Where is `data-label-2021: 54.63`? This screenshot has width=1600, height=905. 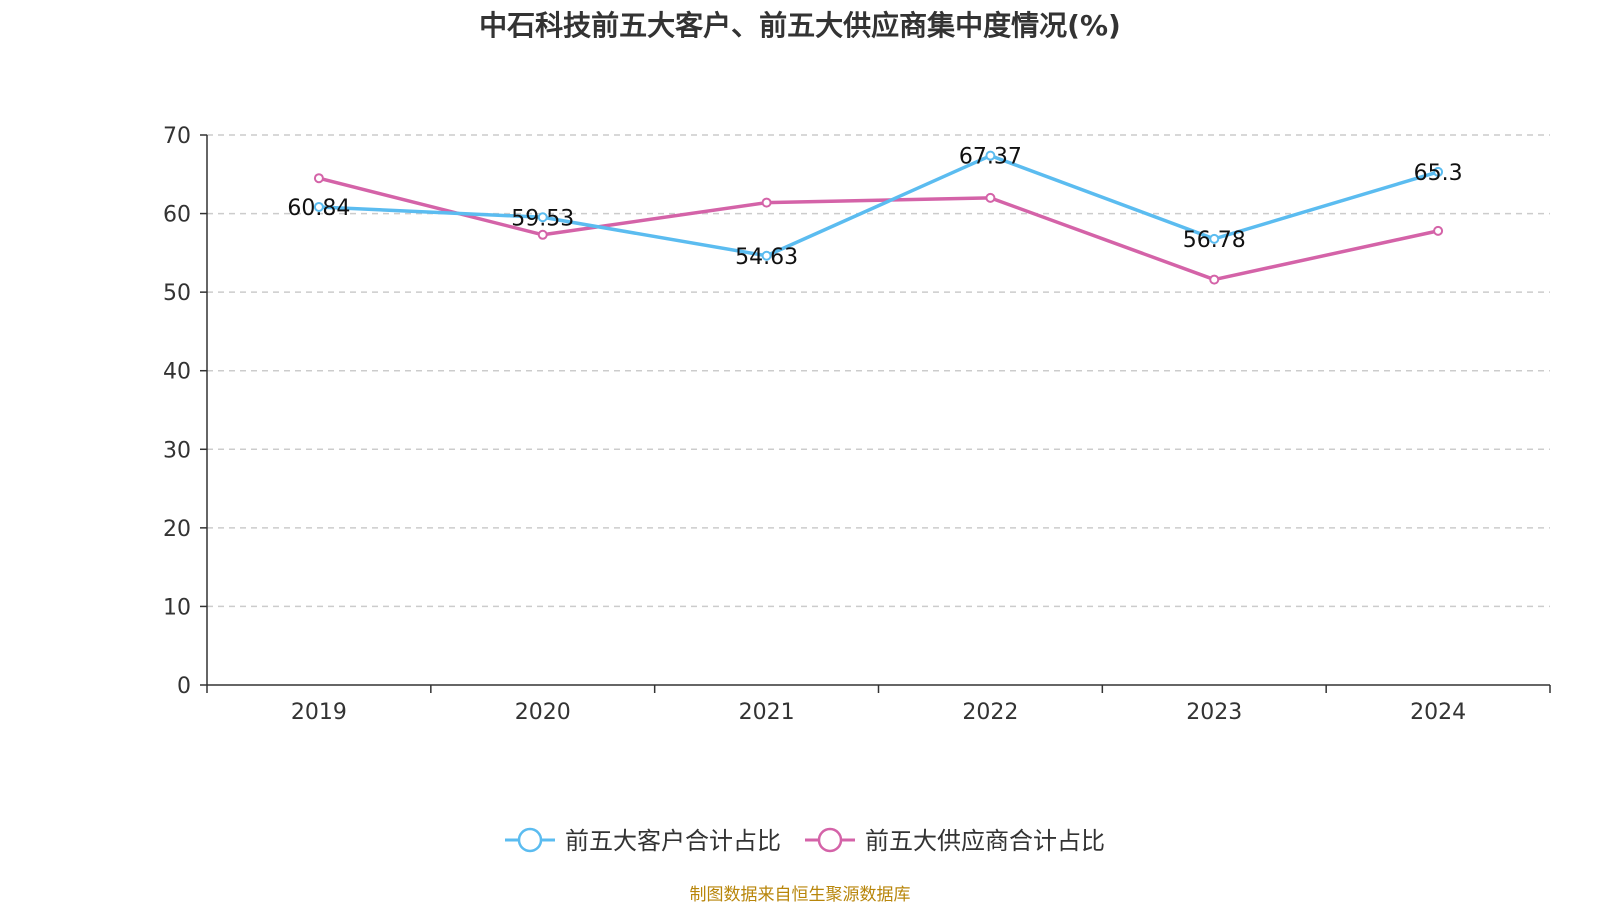 data-label-2021: 54.63 is located at coordinates (766, 257).